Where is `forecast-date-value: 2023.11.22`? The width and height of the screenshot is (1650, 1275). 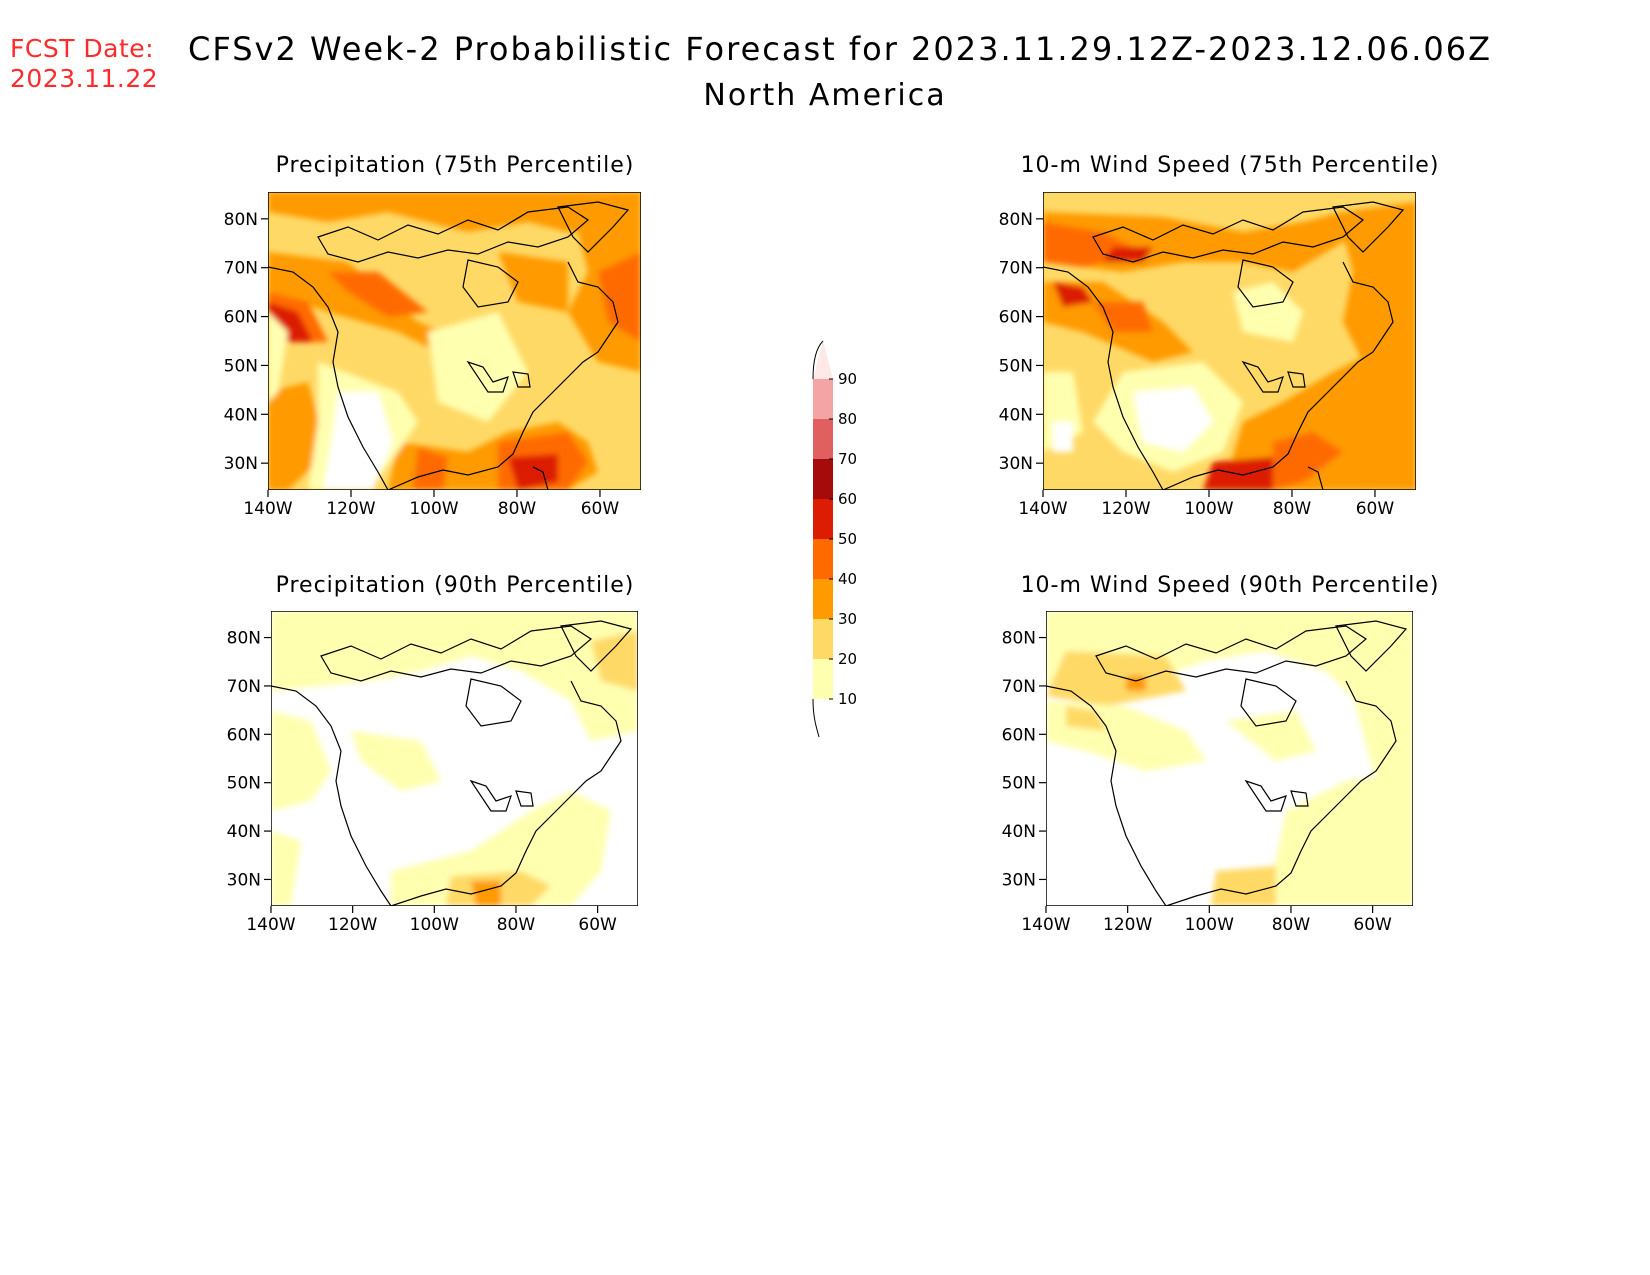
forecast-date-value: 2023.11.22 is located at coordinates (84, 78).